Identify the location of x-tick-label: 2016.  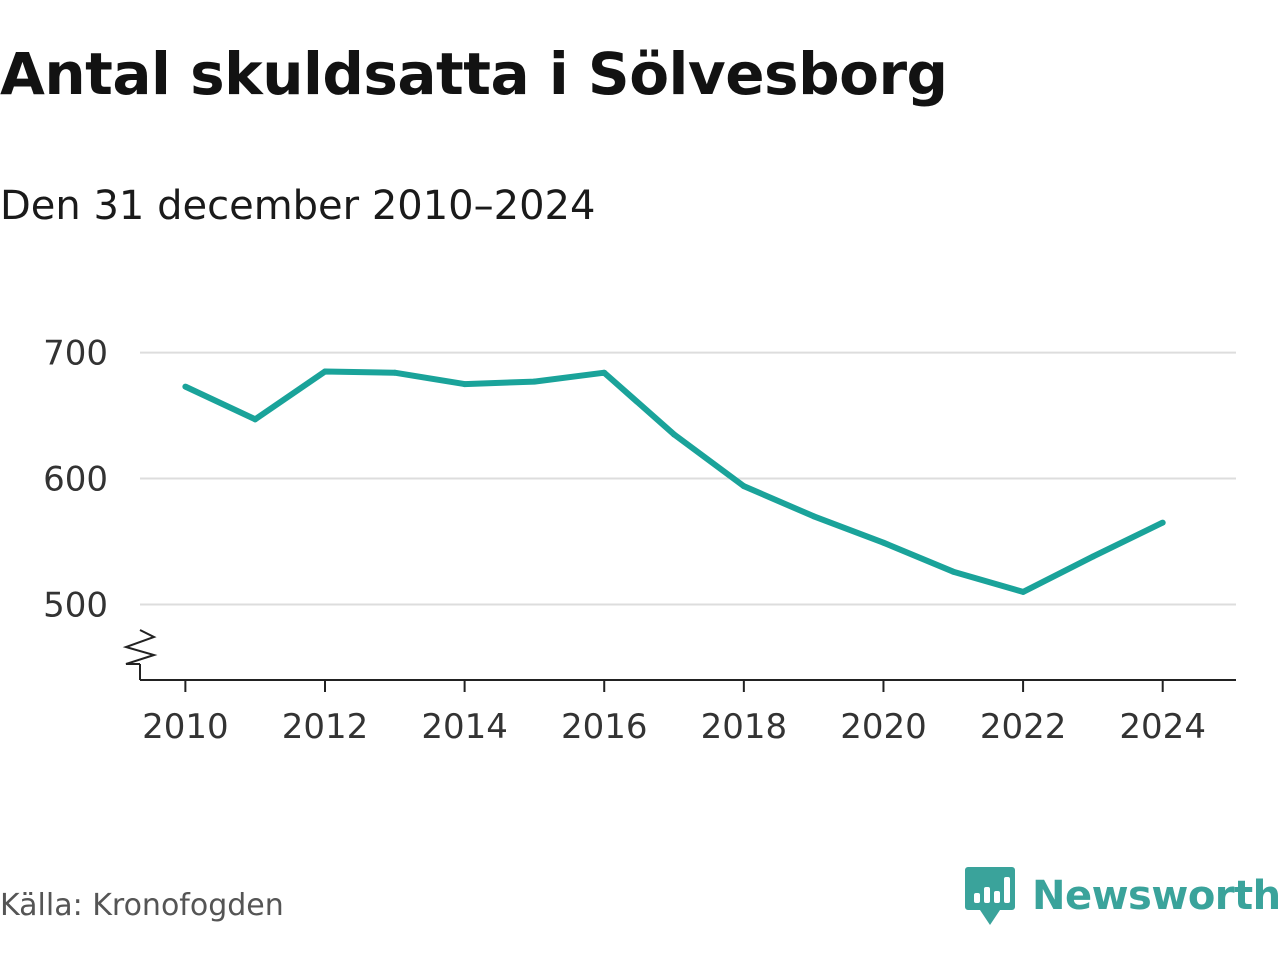
(604, 727).